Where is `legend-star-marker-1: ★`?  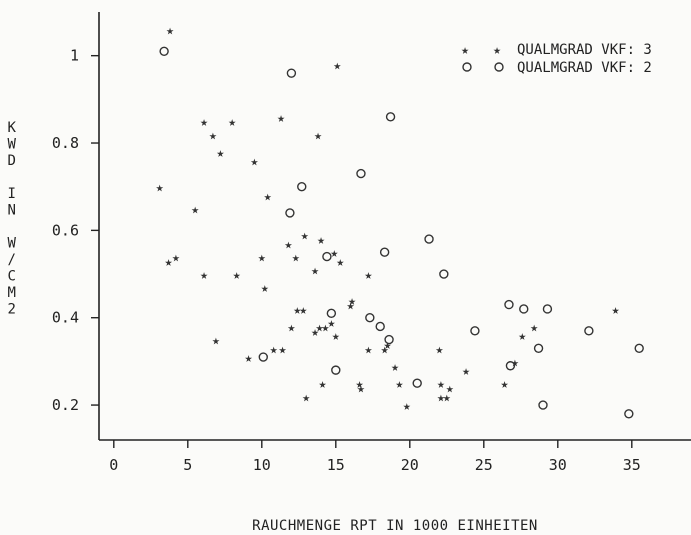
legend-star-marker-1: ★ is located at coordinates (465, 50).